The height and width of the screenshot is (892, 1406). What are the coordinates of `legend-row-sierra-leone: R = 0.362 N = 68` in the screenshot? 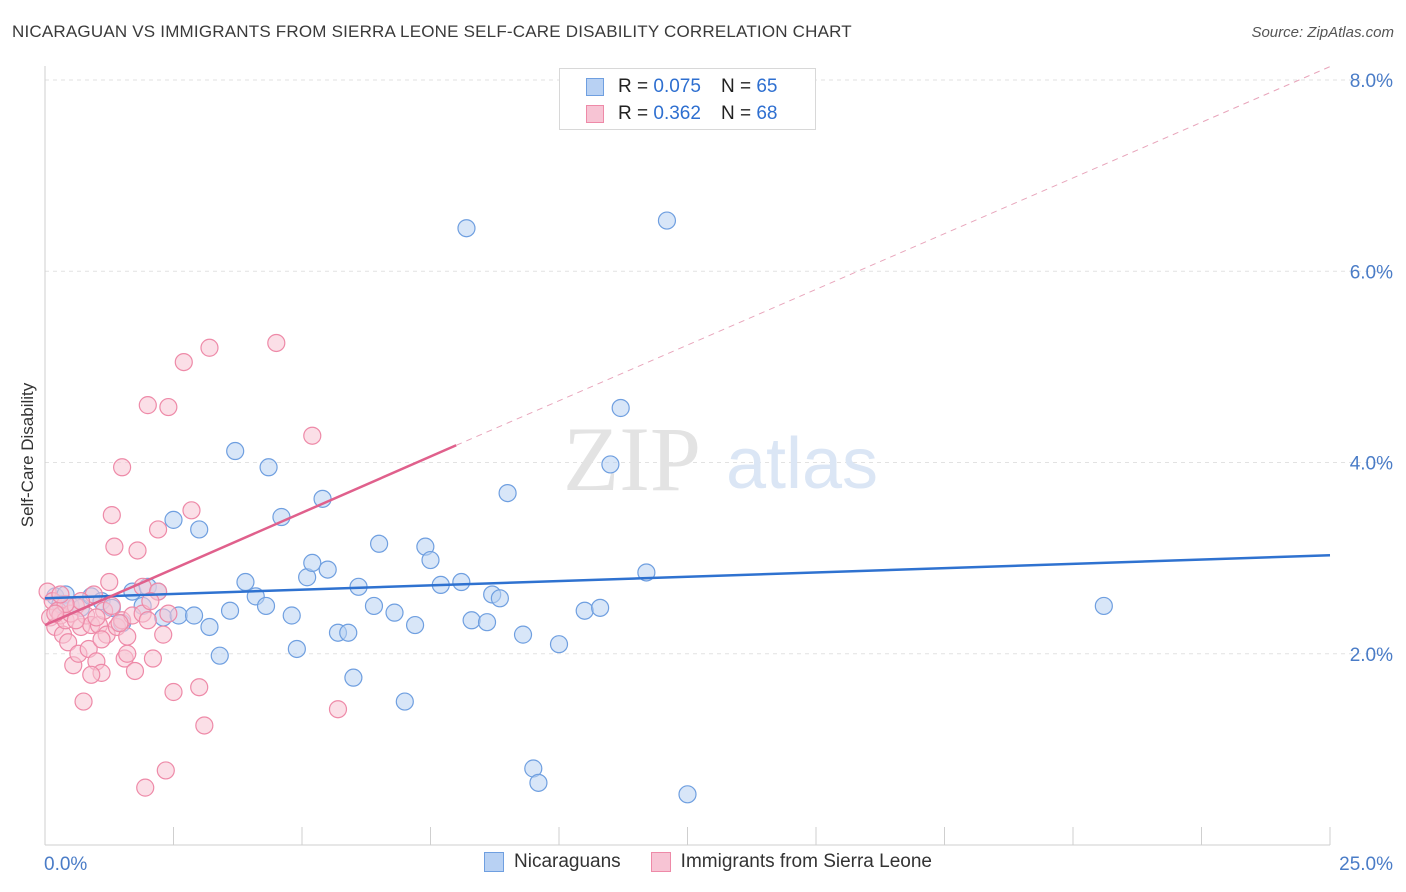 It's located at (681, 114).